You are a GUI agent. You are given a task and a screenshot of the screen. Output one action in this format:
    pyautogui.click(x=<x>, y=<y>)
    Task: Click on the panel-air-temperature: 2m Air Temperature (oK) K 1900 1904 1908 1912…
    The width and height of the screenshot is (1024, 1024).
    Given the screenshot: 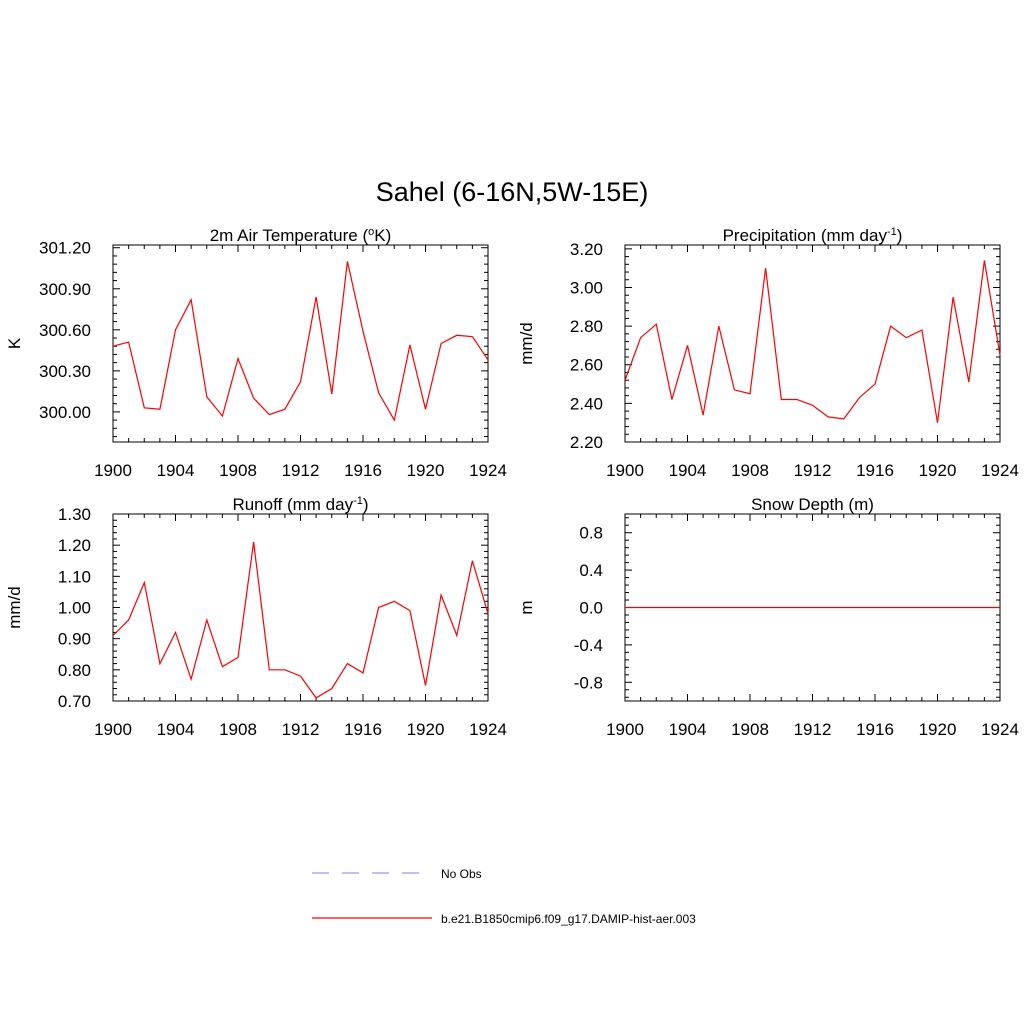 What is the action you would take?
    pyautogui.click(x=256, y=353)
    